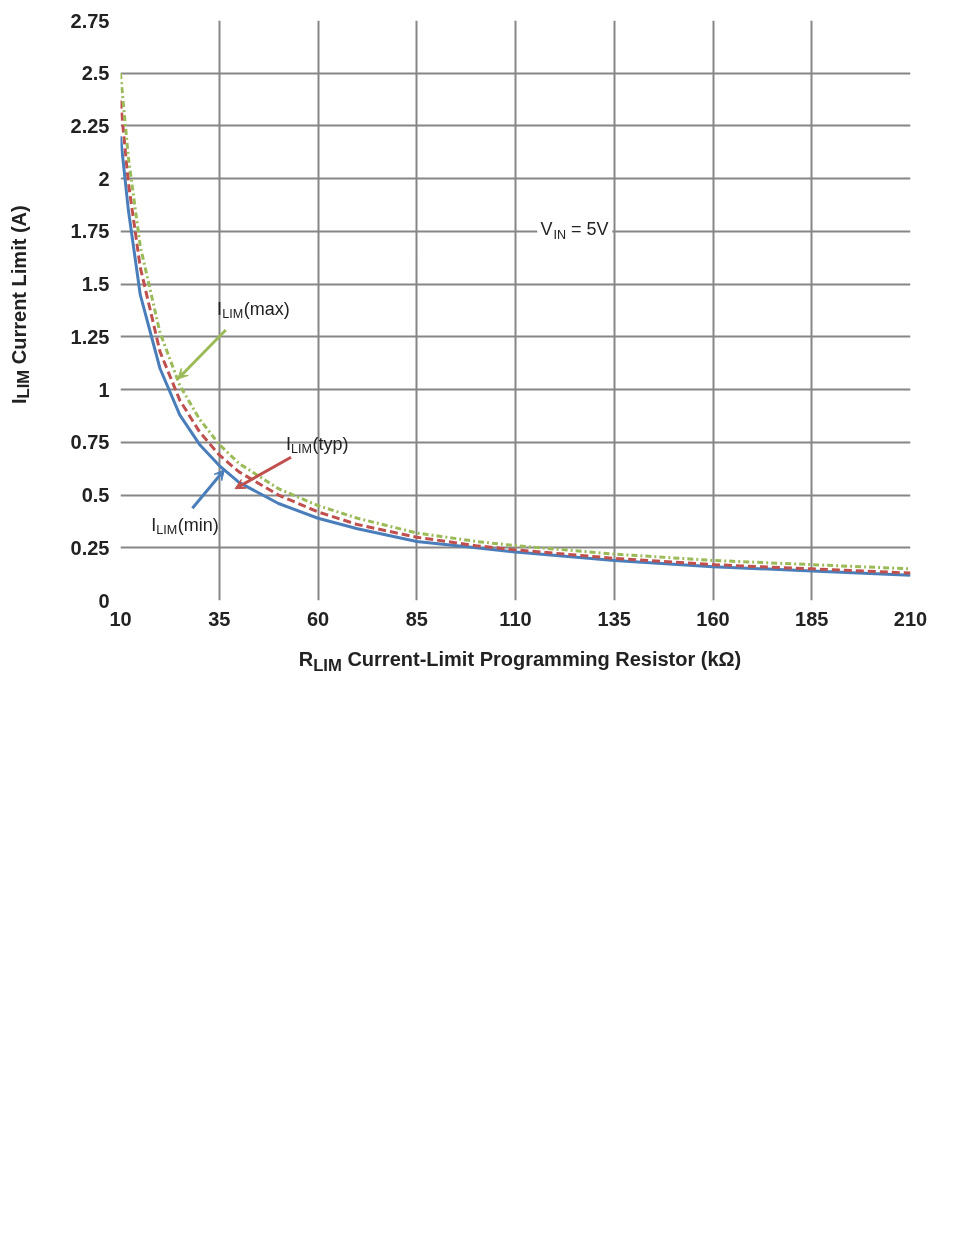 The width and height of the screenshot is (954, 1235). I want to click on y-tick-label: 0.75, so click(90, 442).